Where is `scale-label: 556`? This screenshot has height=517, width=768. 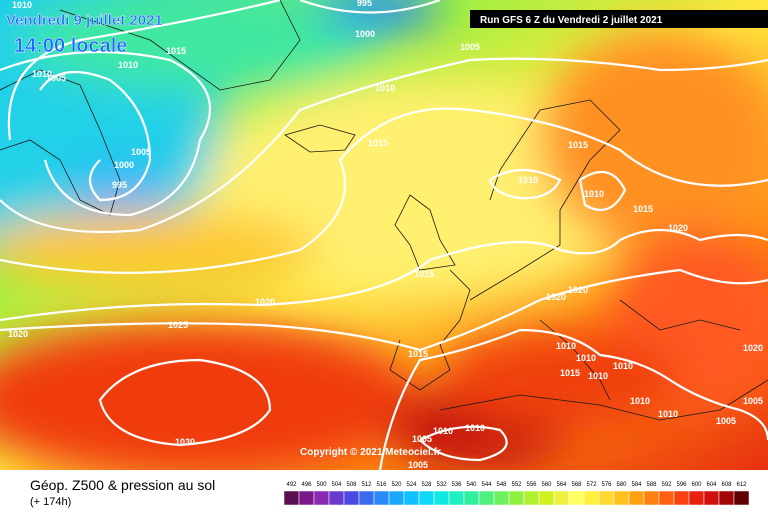 scale-label: 556 is located at coordinates (531, 485).